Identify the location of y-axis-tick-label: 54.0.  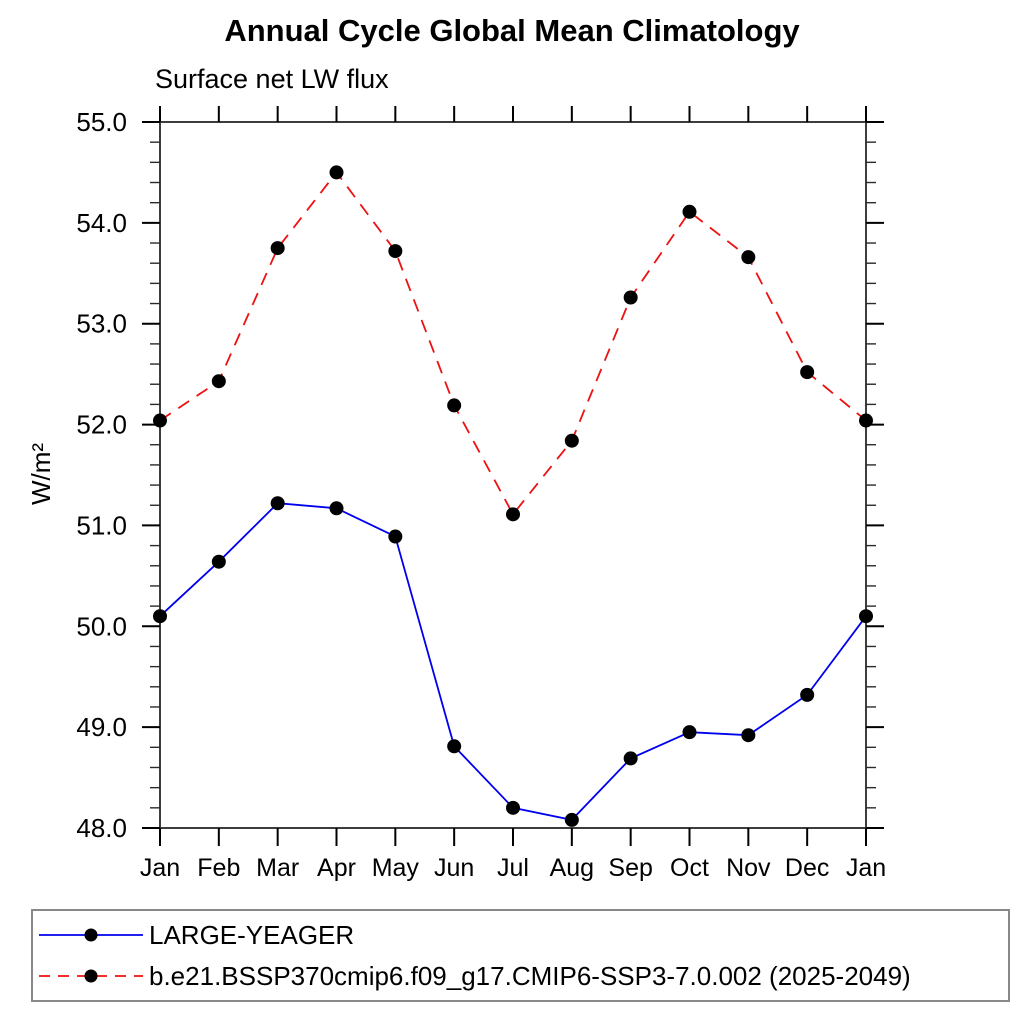
(101, 223).